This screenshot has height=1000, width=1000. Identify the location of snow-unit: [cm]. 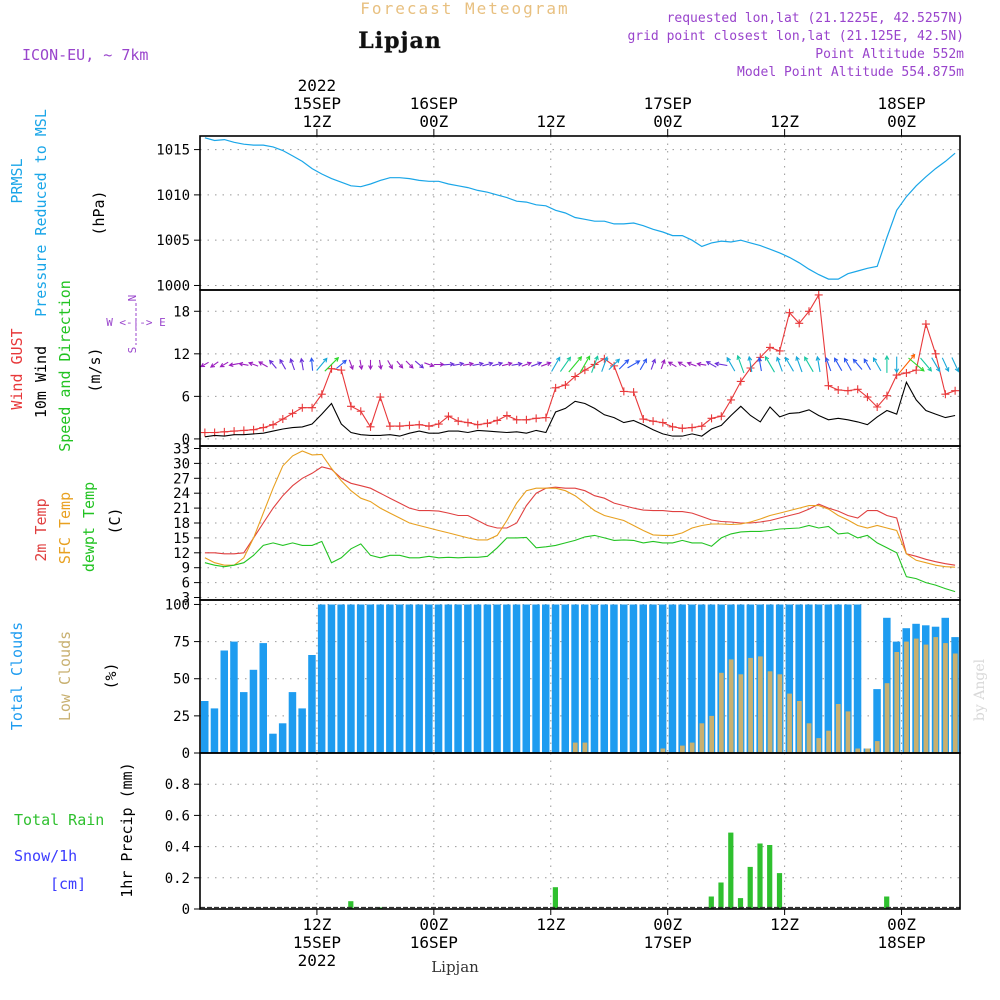
(68, 884).